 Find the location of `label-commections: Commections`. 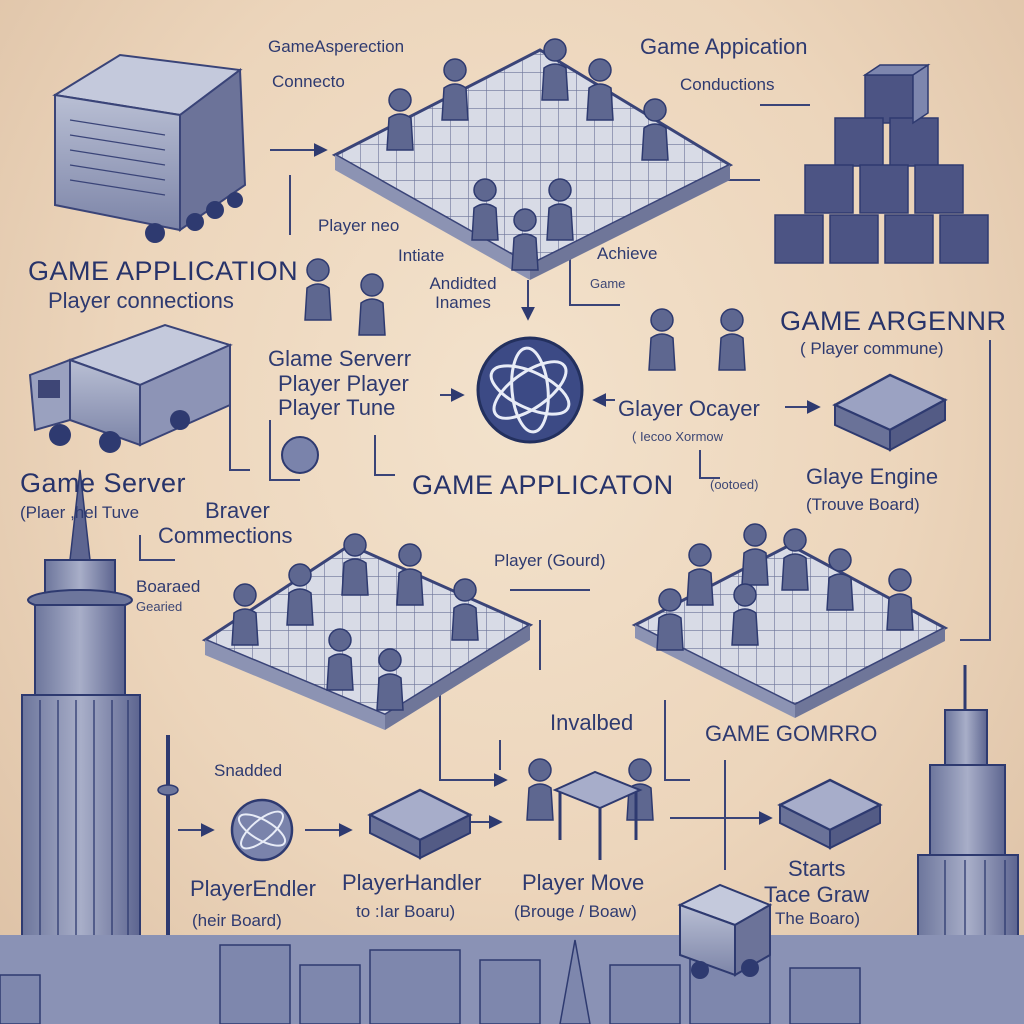

label-commections: Commections is located at coordinates (225, 535).